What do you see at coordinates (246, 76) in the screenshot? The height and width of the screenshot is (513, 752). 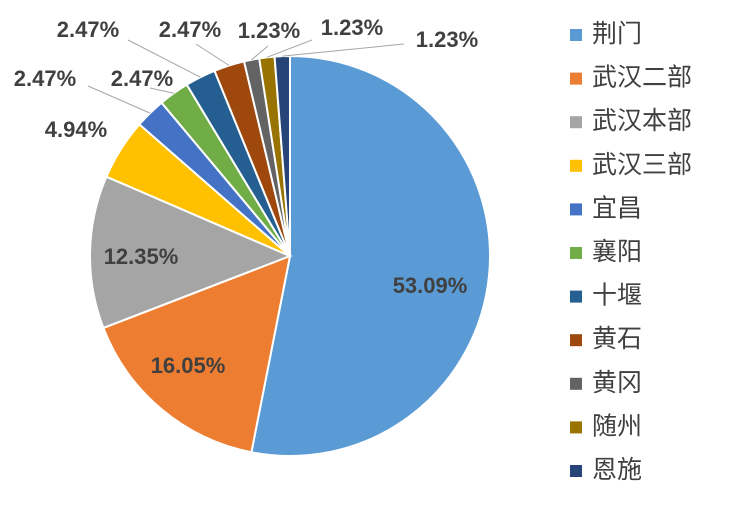 I see `leader-lines` at bounding box center [246, 76].